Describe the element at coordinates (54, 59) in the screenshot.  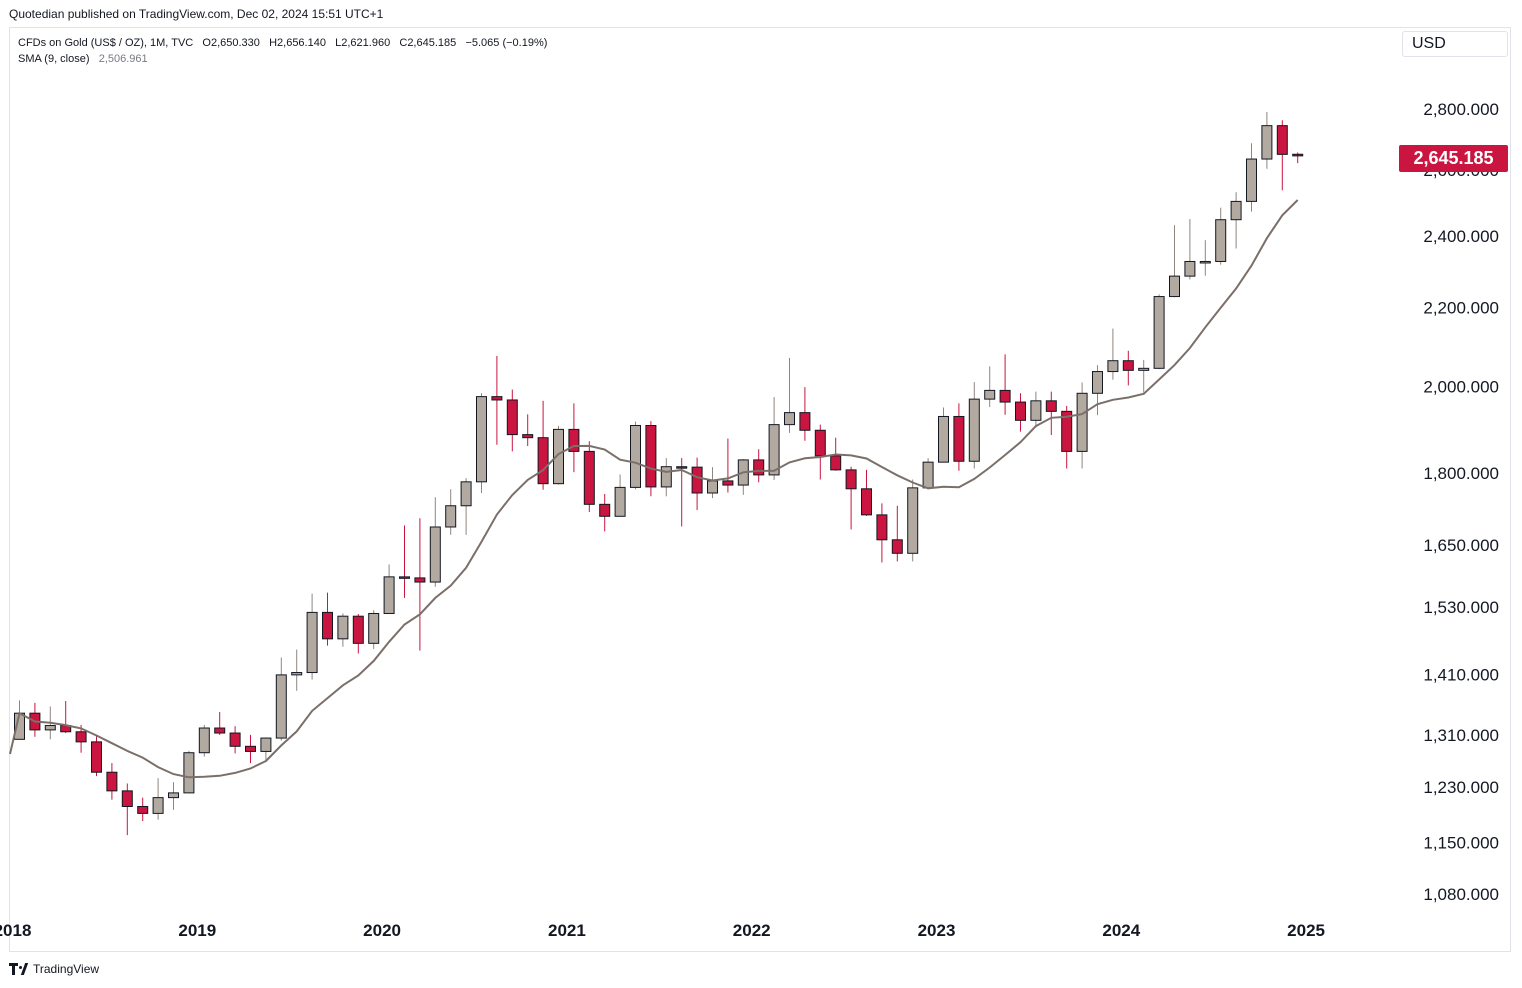
I see `sma-label: SMA (9, close)` at that location.